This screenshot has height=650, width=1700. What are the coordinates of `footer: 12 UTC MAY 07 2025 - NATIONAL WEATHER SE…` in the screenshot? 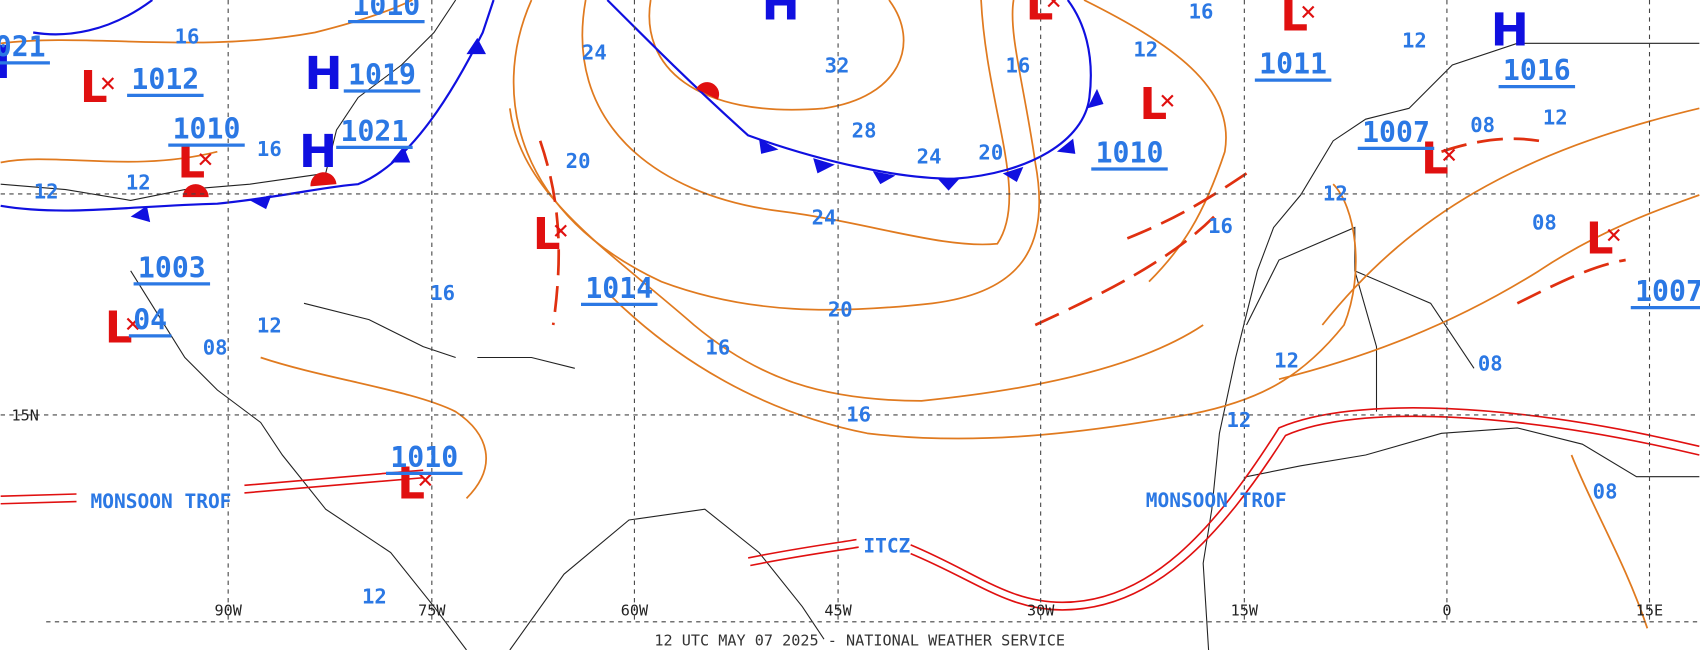 It's located at (859, 641).